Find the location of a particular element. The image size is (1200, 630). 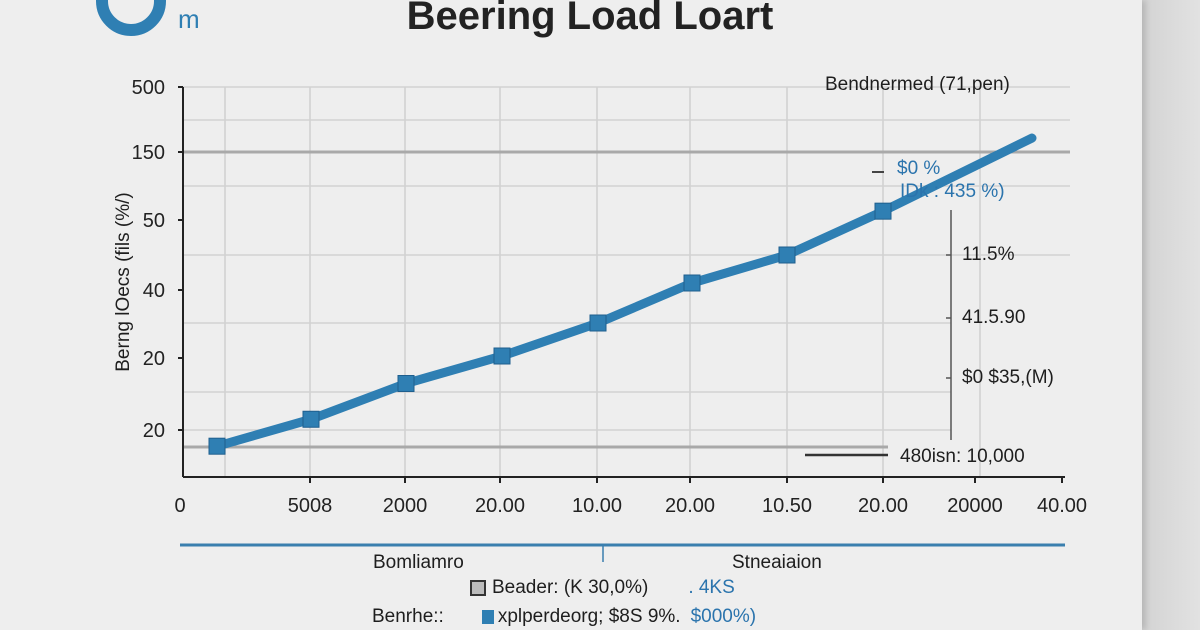

right-axis-tick: 11.5% is located at coordinates (988, 254).